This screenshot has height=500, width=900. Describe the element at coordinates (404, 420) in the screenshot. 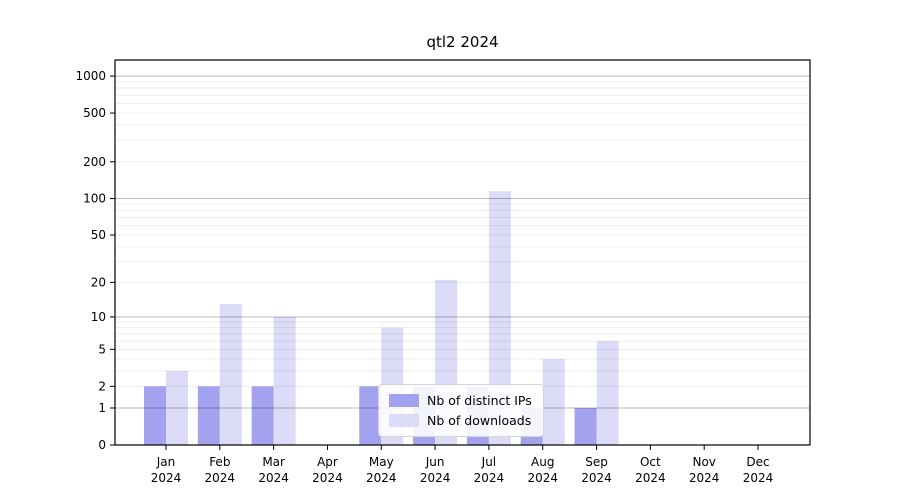

I see `legend-swatch-downloads` at that location.